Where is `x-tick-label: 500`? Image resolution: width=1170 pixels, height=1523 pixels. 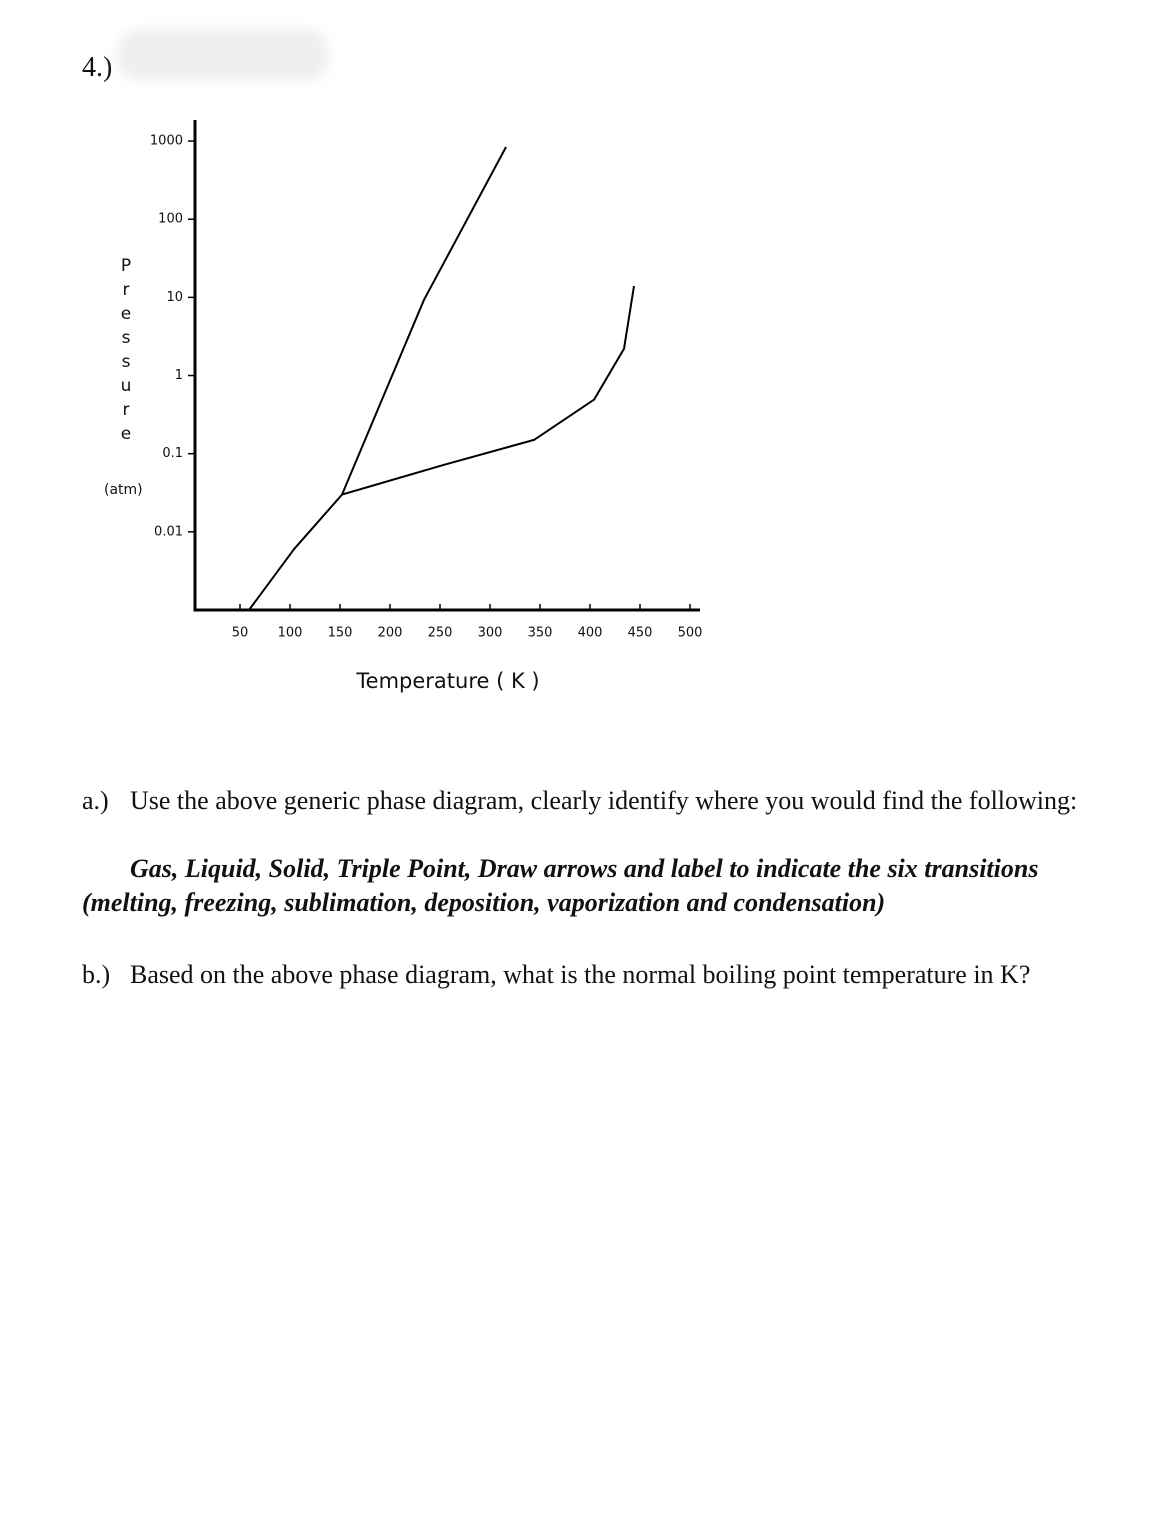 x-tick-label: 500 is located at coordinates (690, 633).